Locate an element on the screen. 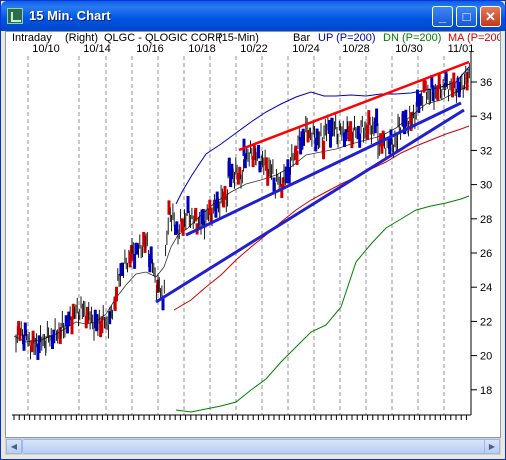  price-label: 28 is located at coordinates (486, 220).